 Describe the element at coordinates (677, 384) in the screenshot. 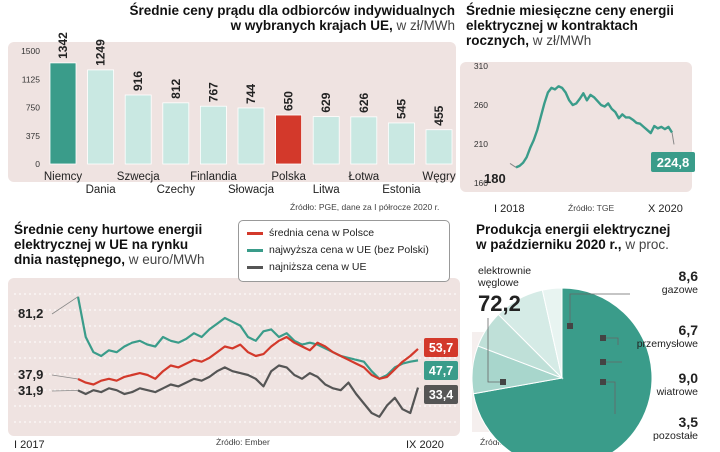

I see `pie-item-wiatrowe: 9,0 wiatrowe` at that location.